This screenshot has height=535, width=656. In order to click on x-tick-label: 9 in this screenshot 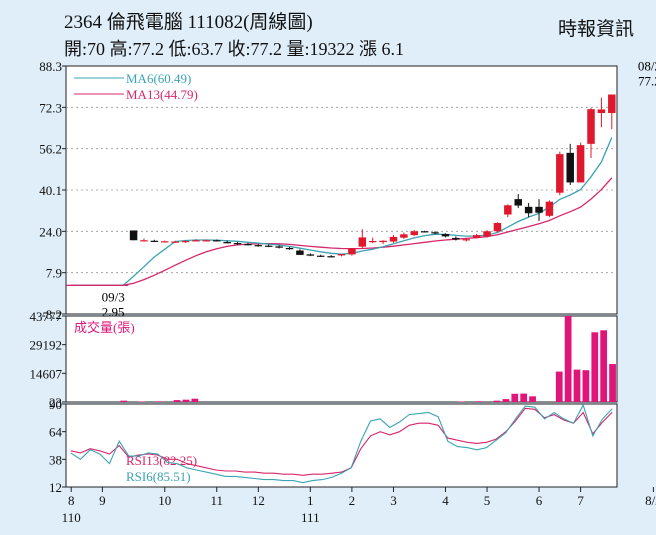, I will do `click(102, 500)`.